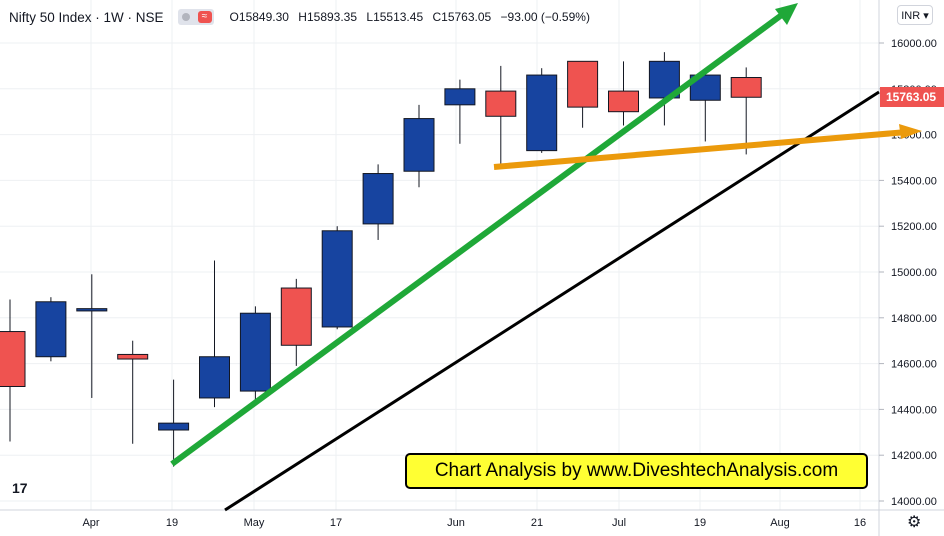 The height and width of the screenshot is (536, 944). What do you see at coordinates (860, 523) in the screenshot?
I see `x-tick-label: 16` at bounding box center [860, 523].